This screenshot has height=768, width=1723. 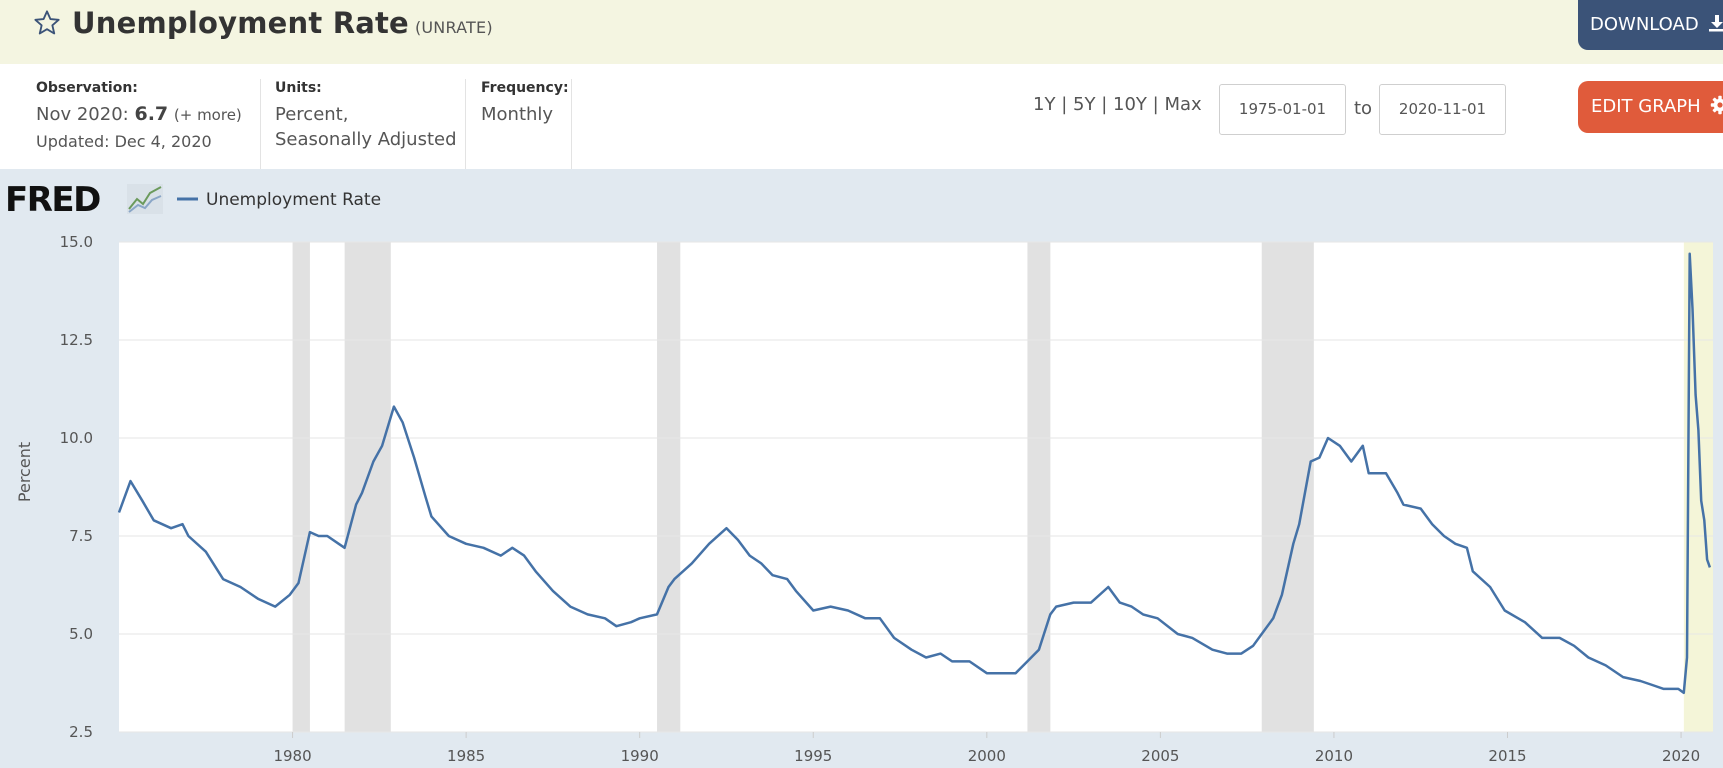 I want to click on x-tick-label: 2005, so click(x=1160, y=756).